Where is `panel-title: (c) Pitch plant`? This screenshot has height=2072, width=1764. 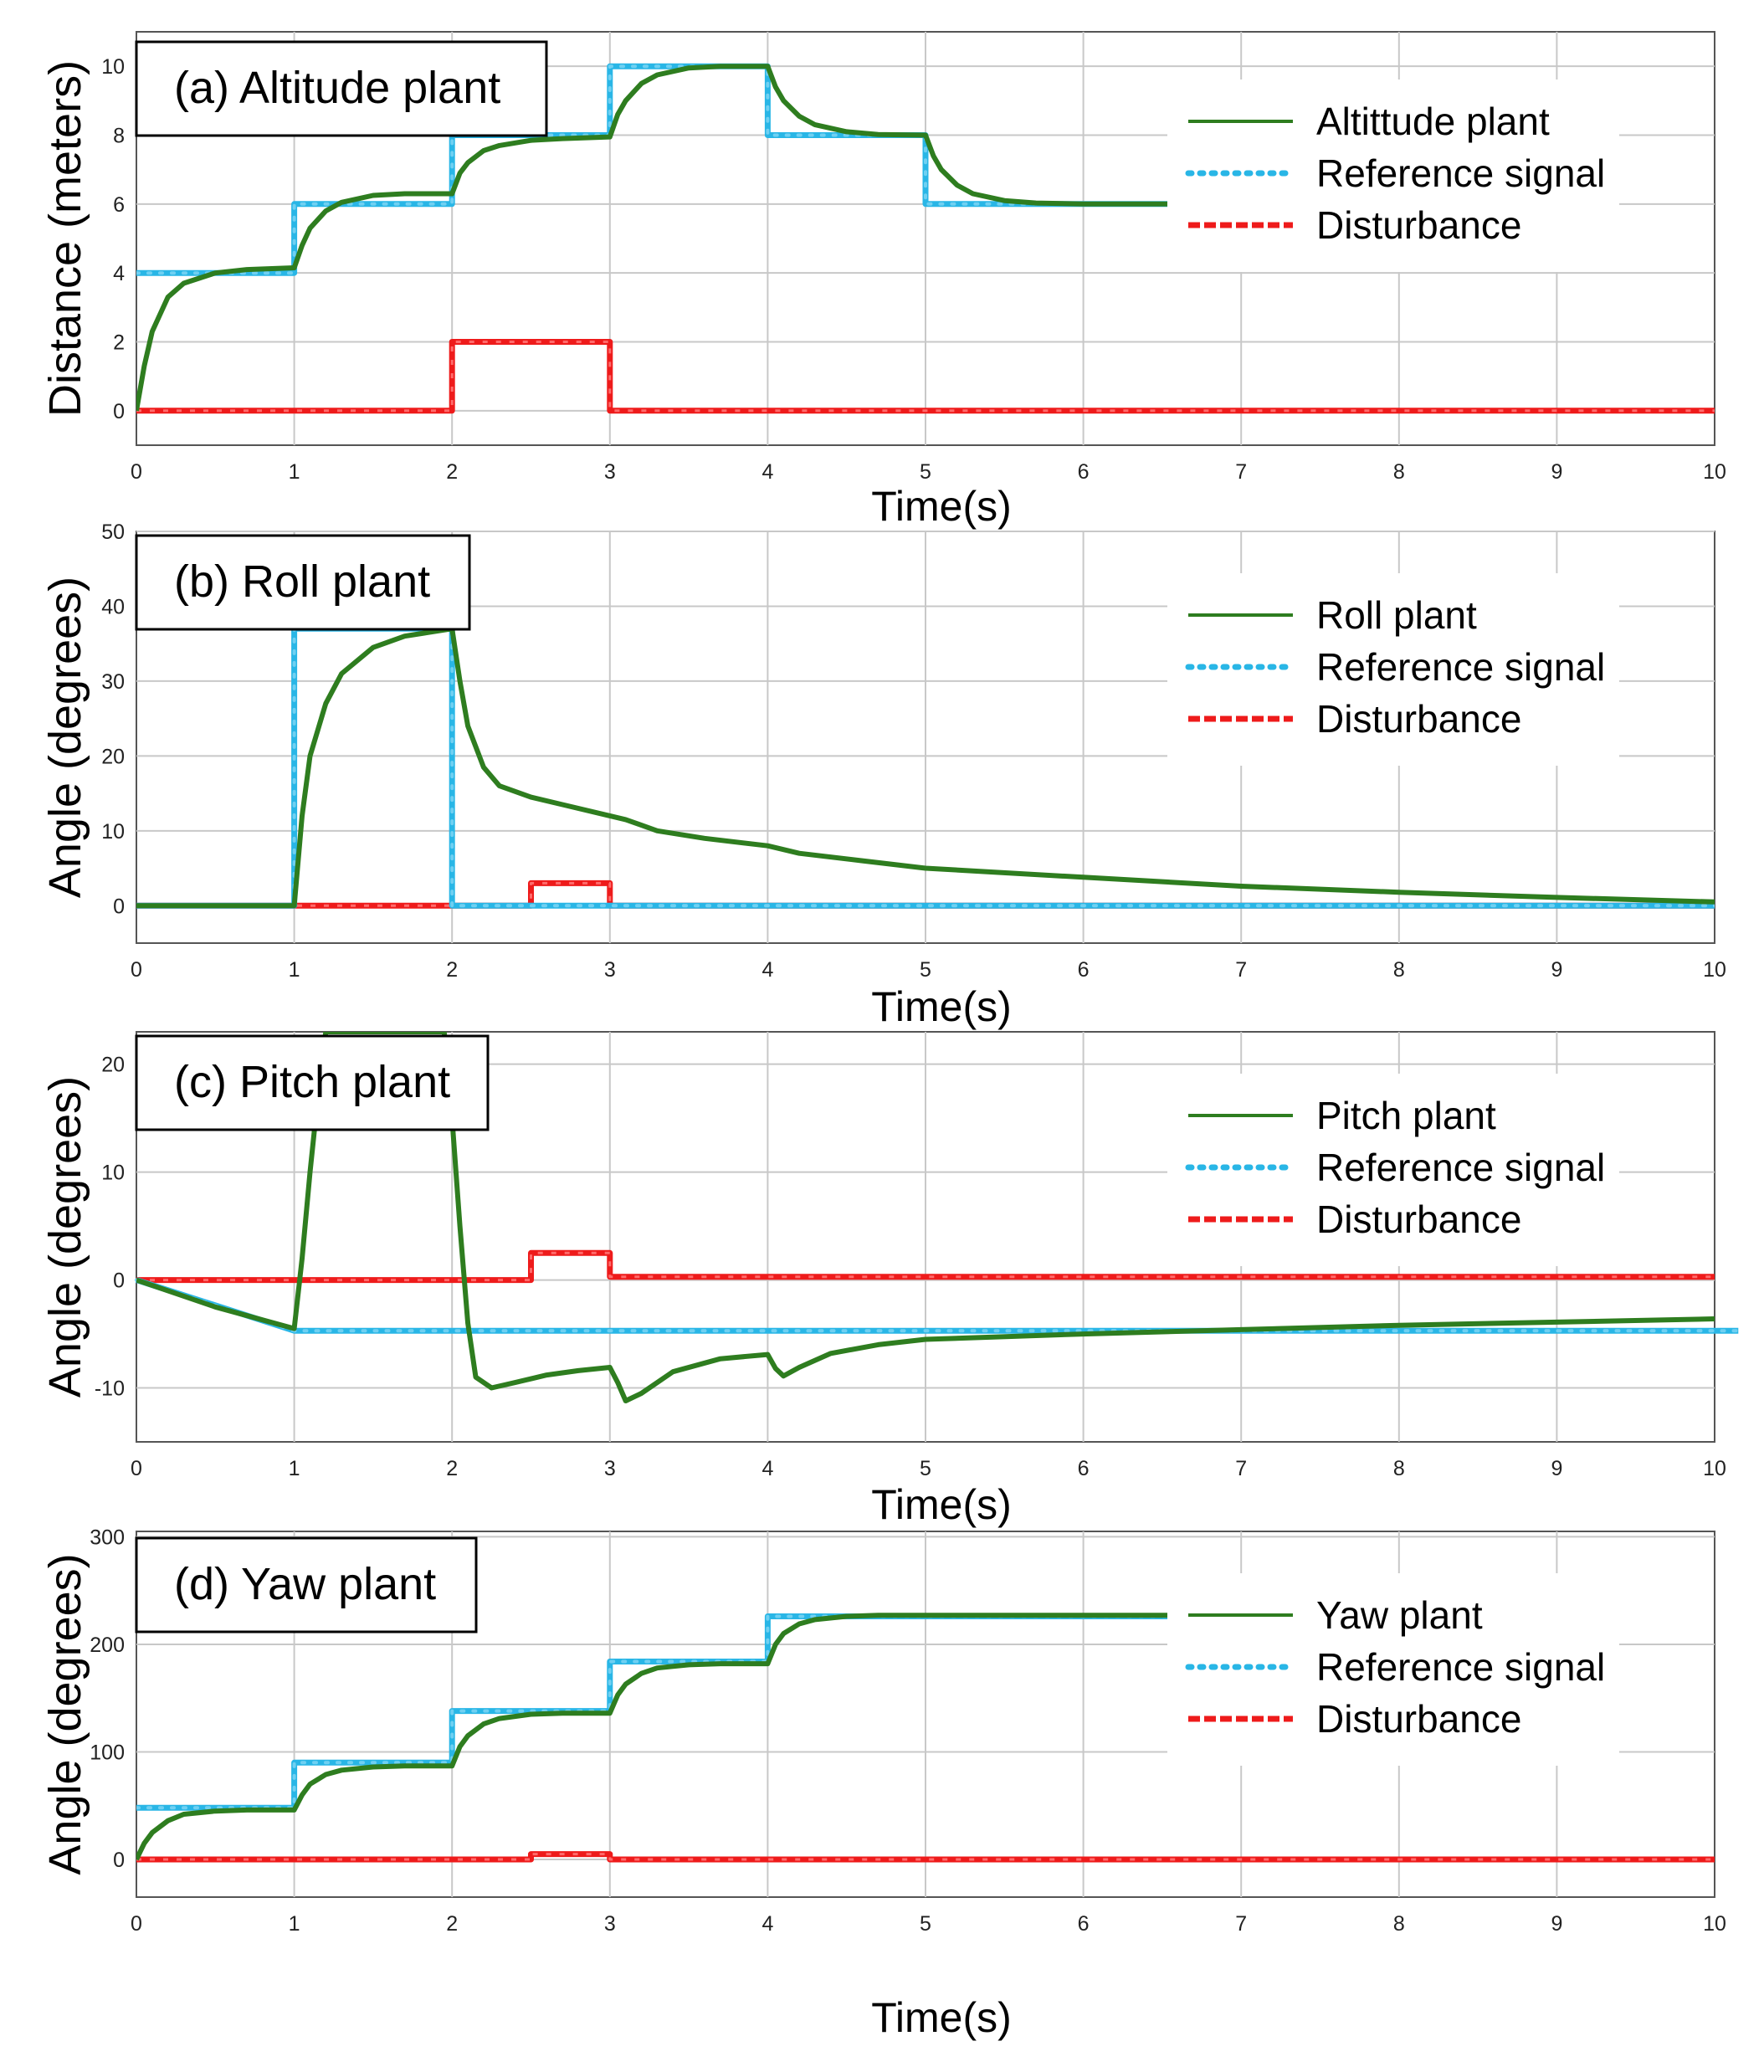
panel-title: (c) Pitch plant is located at coordinates (312, 1082).